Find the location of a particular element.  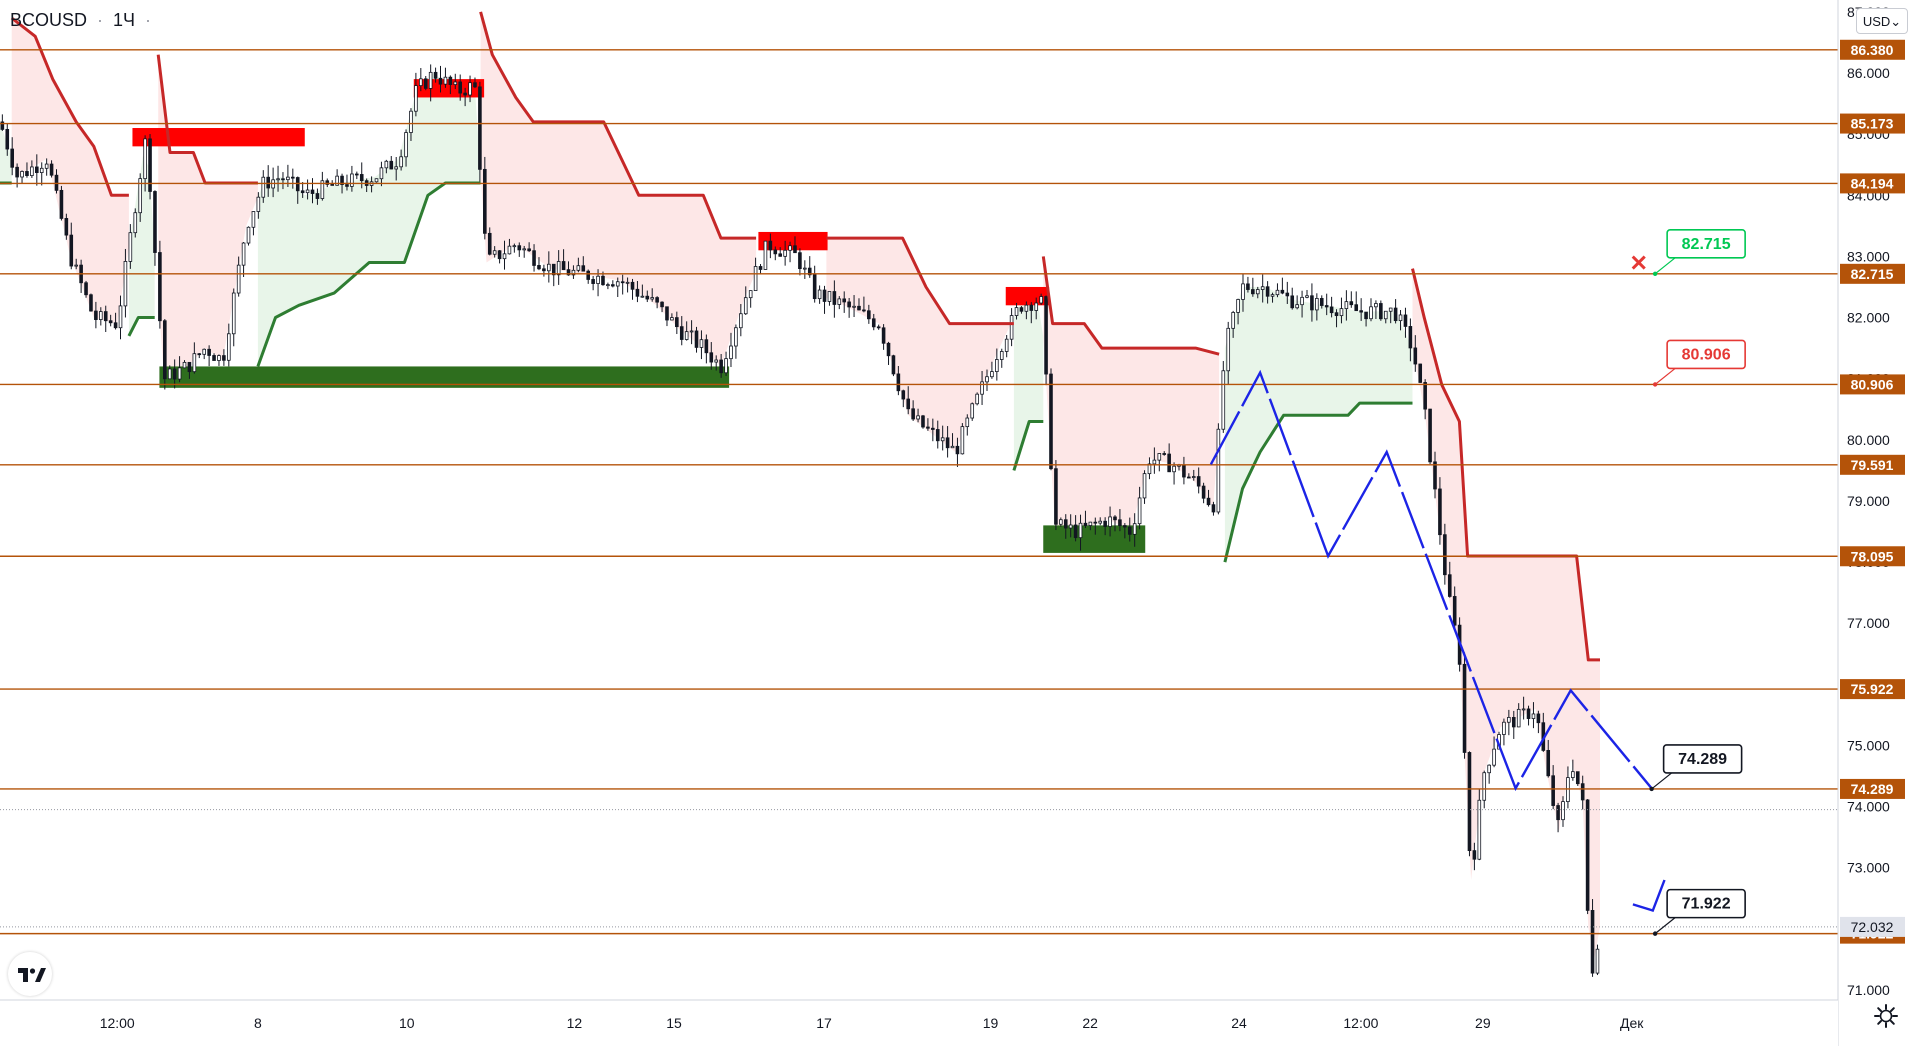

symbol-header: BCOUSD · 1Ч · is located at coordinates (85, 20).